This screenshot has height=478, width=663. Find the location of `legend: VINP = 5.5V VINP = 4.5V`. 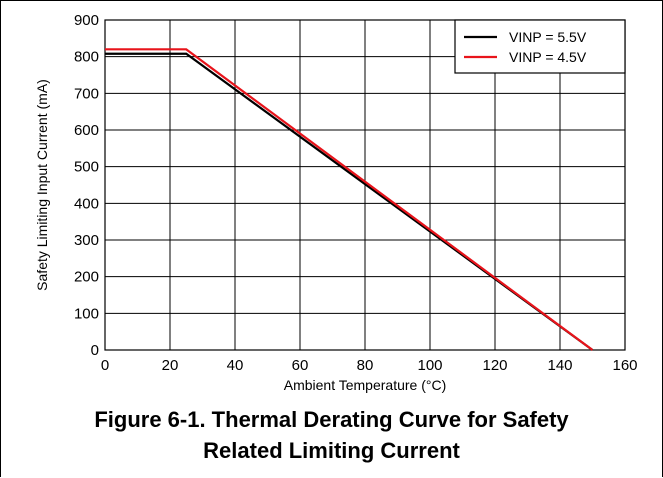

legend: VINP = 5.5V VINP = 4.5V is located at coordinates (540, 46).